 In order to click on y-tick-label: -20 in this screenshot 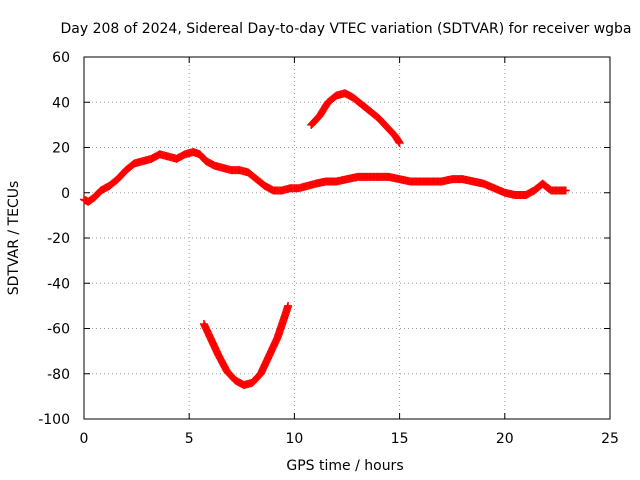, I will do `click(58, 239)`.